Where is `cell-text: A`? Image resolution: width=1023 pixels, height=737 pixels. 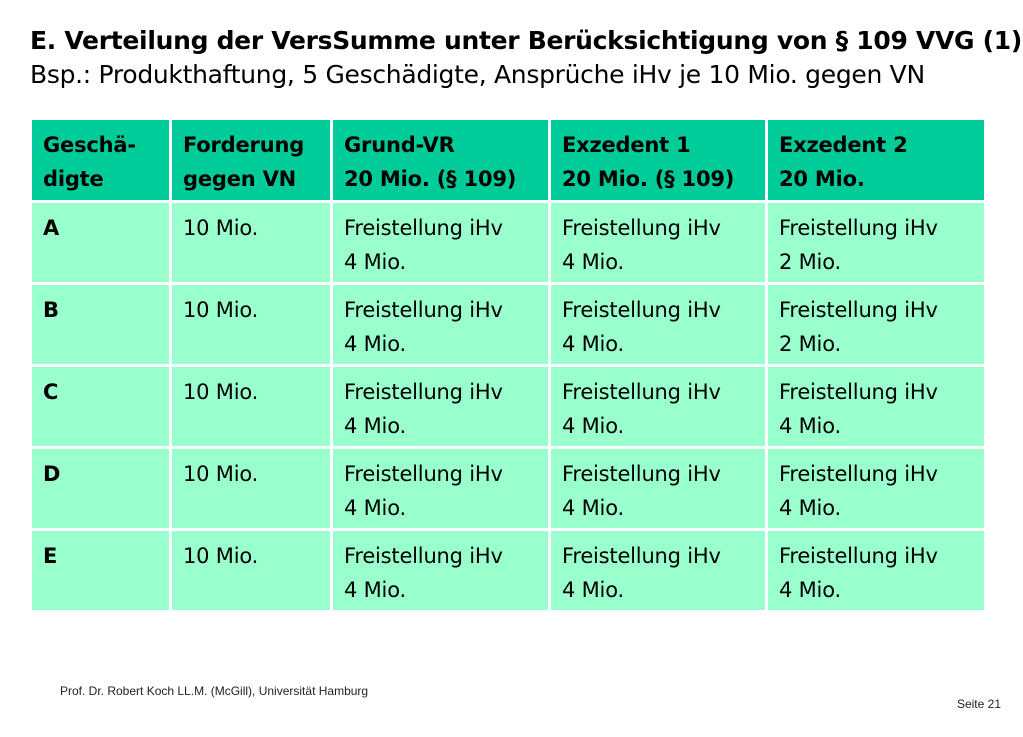
cell-text: A is located at coordinates (51, 228).